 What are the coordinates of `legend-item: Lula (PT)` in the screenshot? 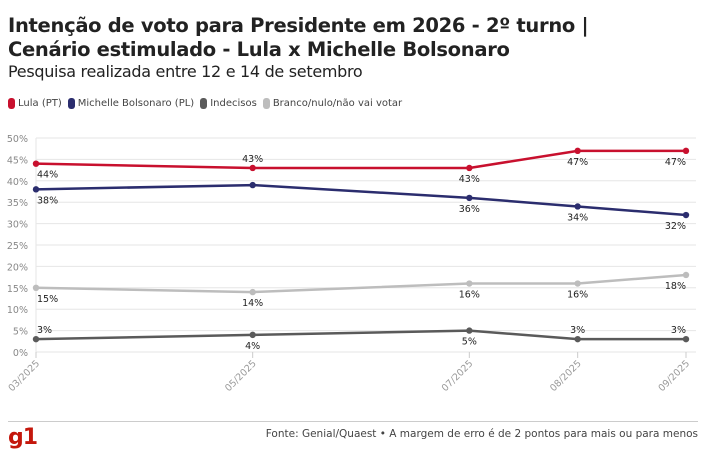 It's located at (35, 103).